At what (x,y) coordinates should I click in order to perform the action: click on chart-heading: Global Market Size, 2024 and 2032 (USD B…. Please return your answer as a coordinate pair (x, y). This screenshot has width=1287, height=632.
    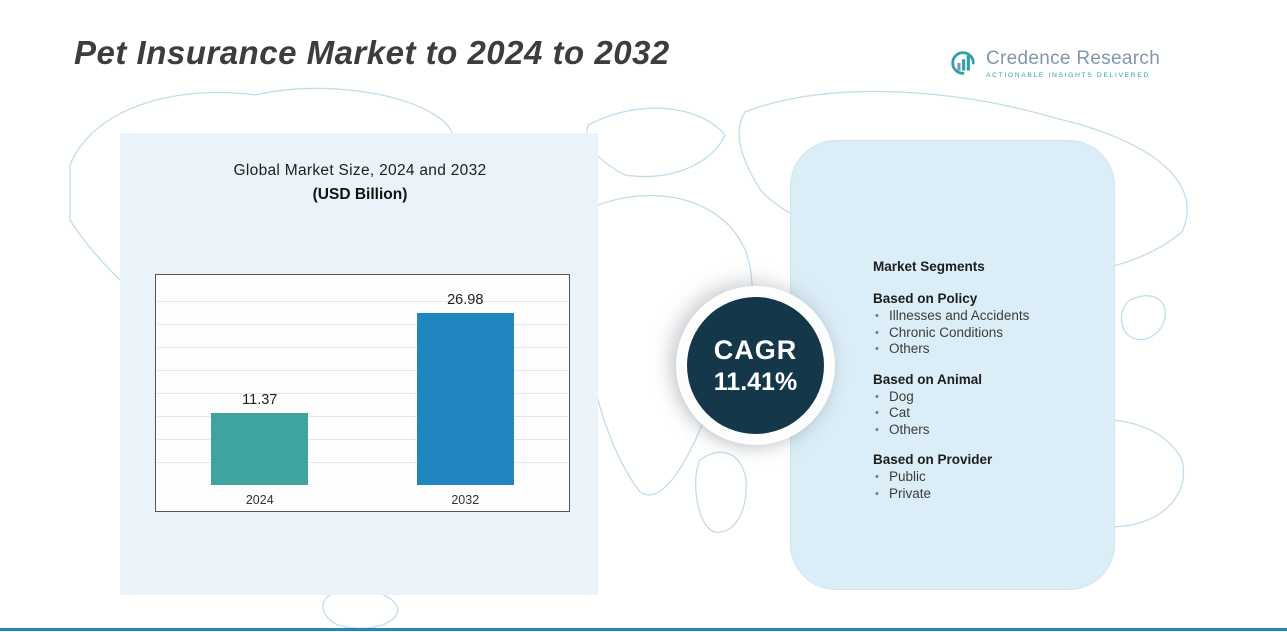
    Looking at the image, I should click on (360, 183).